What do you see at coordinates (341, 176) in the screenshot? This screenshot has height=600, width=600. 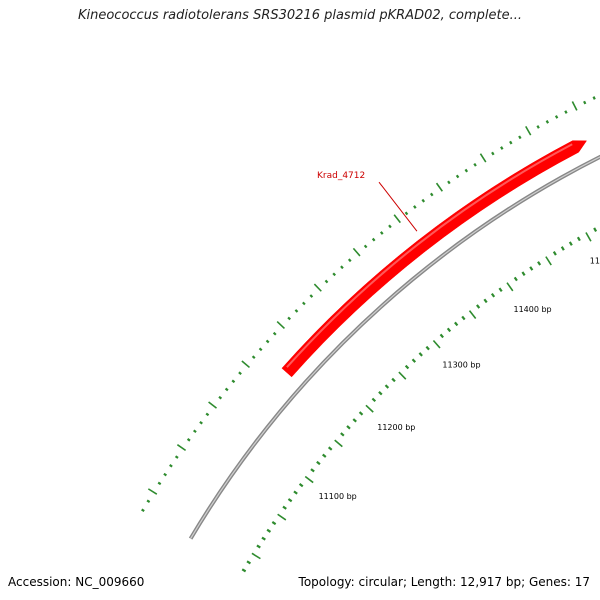 I see `gene-label: Krad_4712` at bounding box center [341, 176].